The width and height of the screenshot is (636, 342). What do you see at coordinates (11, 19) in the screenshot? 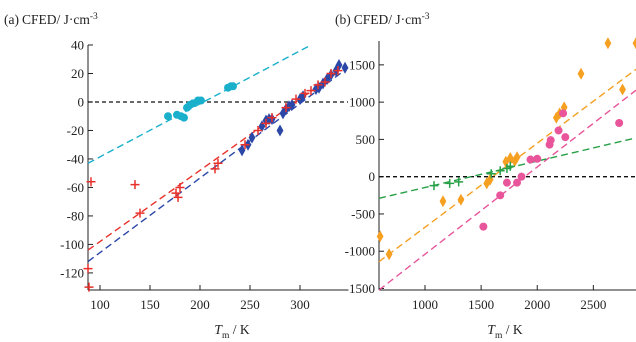
I see `panel-label: (a)` at bounding box center [11, 19].